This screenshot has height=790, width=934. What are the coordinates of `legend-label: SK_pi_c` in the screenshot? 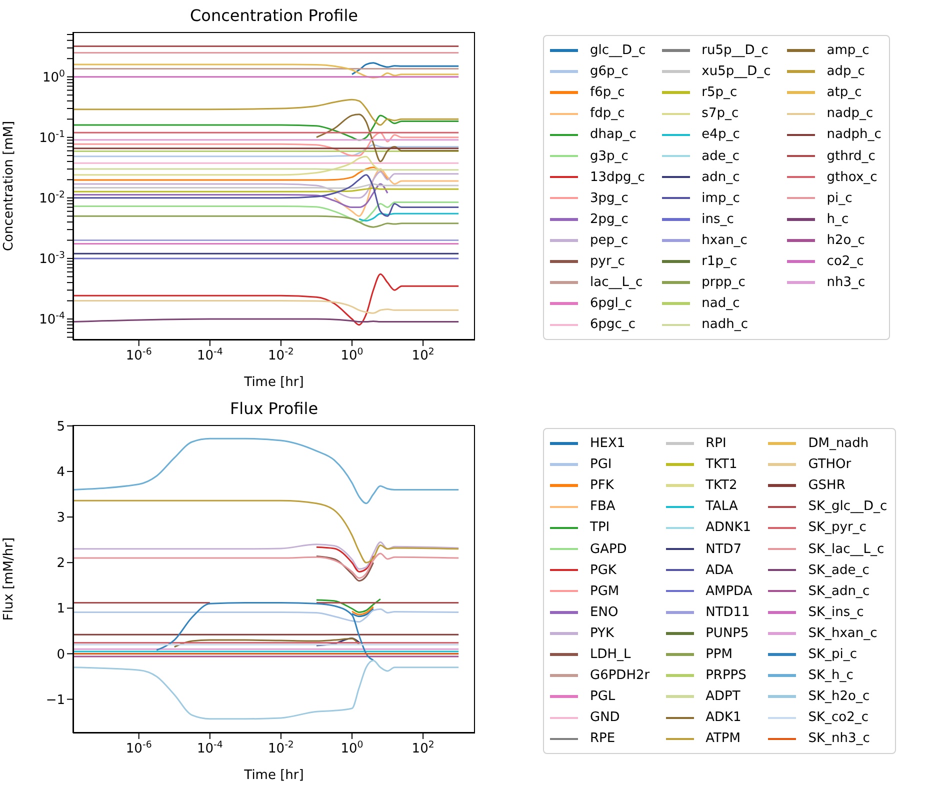 It's located at (833, 654).